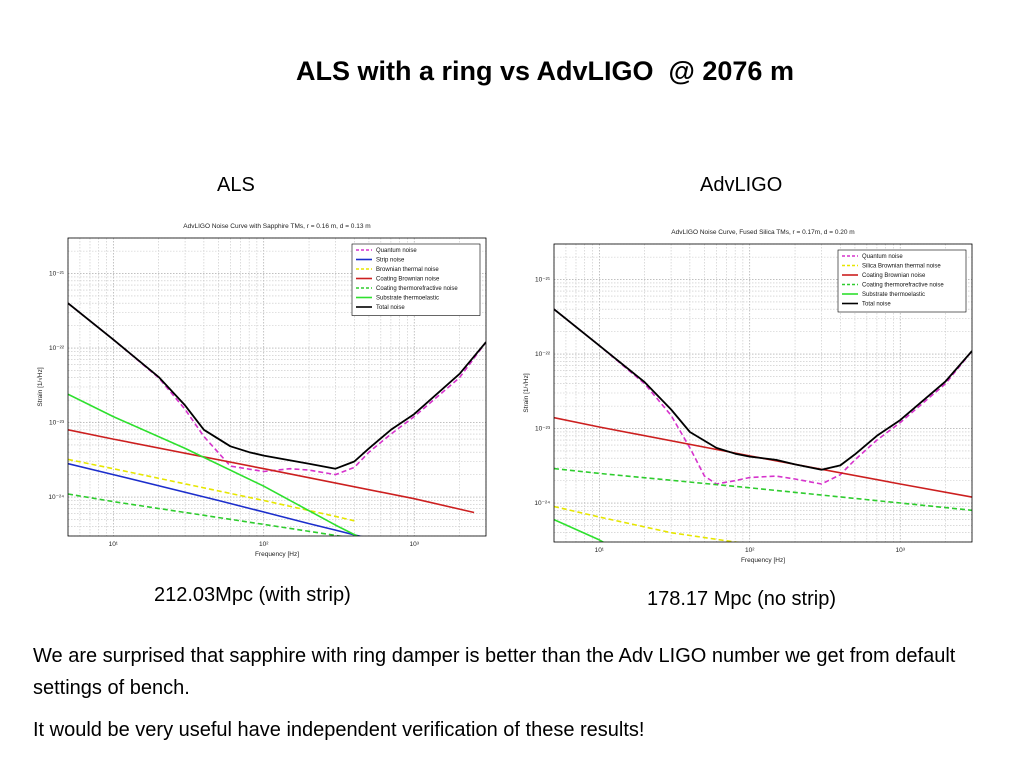 The height and width of the screenshot is (768, 1024). Describe the element at coordinates (741, 599) in the screenshot. I see `advligo-range-result: 178.17 Mpc (no strip)` at that location.